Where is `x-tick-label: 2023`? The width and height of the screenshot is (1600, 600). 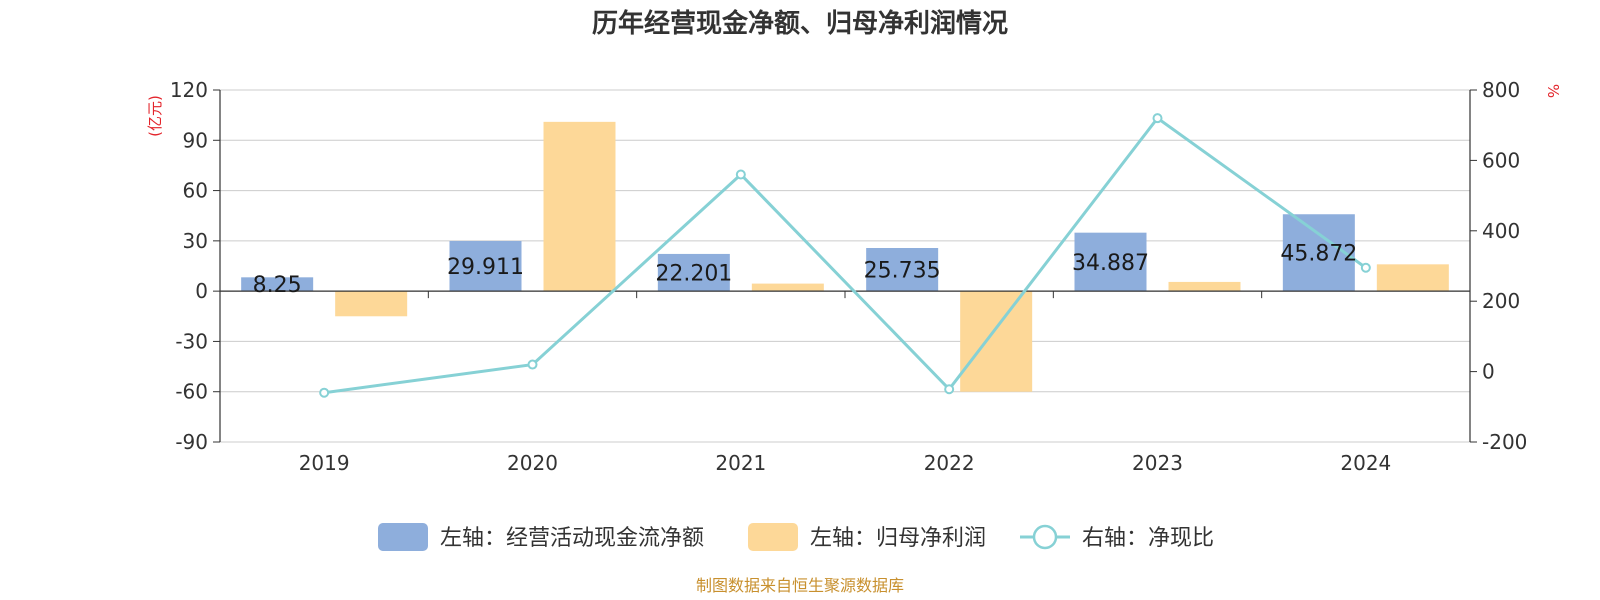
x-tick-label: 2023 is located at coordinates (1157, 463).